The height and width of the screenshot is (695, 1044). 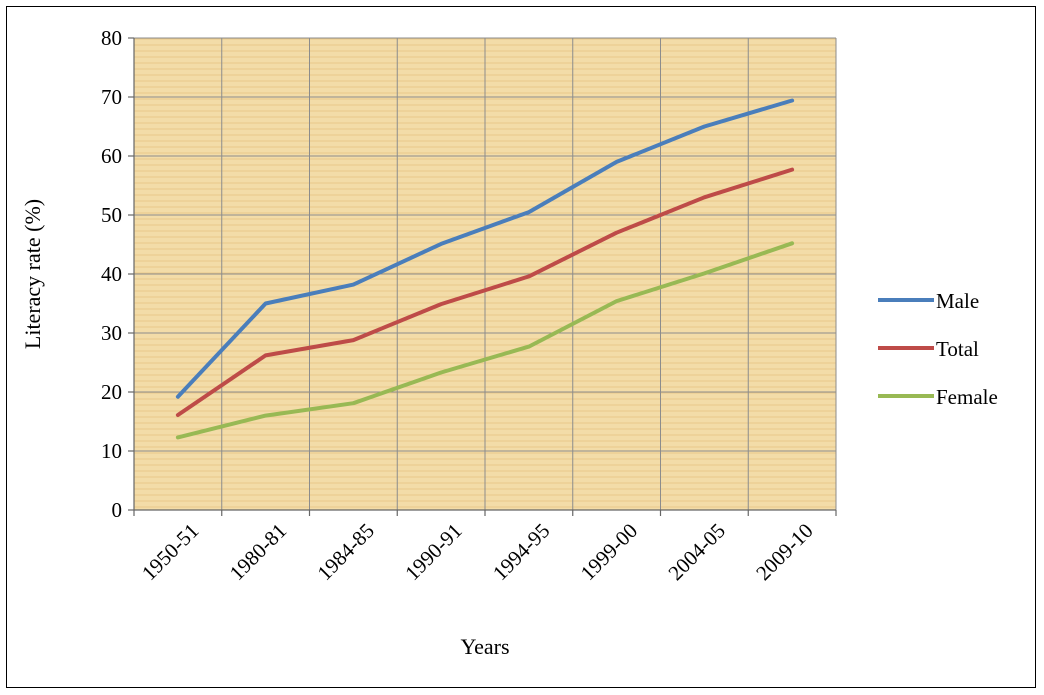 I want to click on y-tick-label: 50, so click(x=111, y=215).